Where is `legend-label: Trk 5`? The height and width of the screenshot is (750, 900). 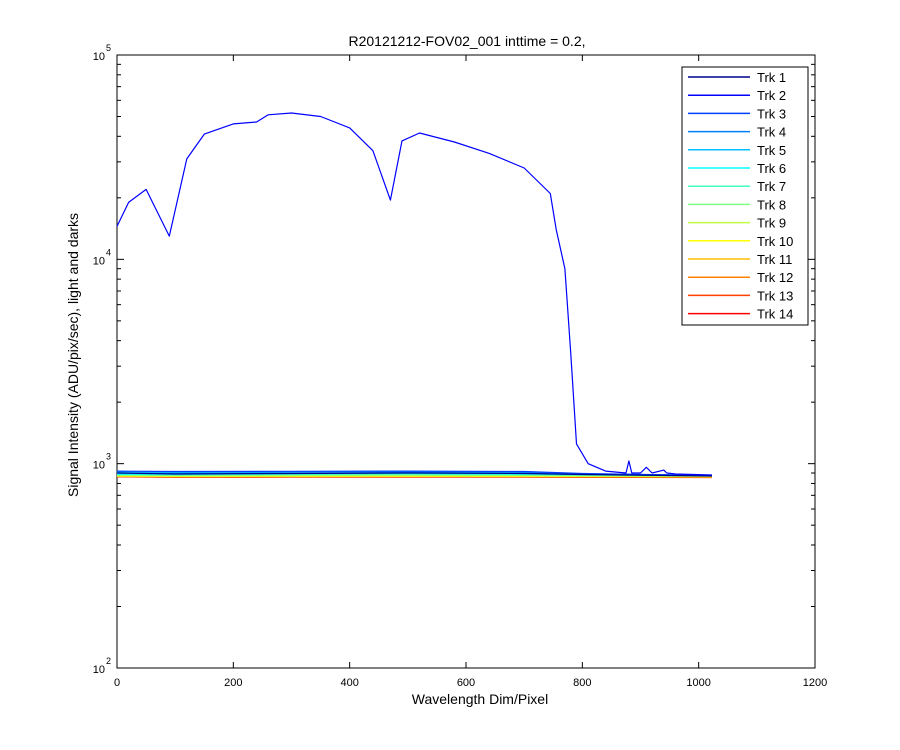 legend-label: Trk 5 is located at coordinates (771, 150).